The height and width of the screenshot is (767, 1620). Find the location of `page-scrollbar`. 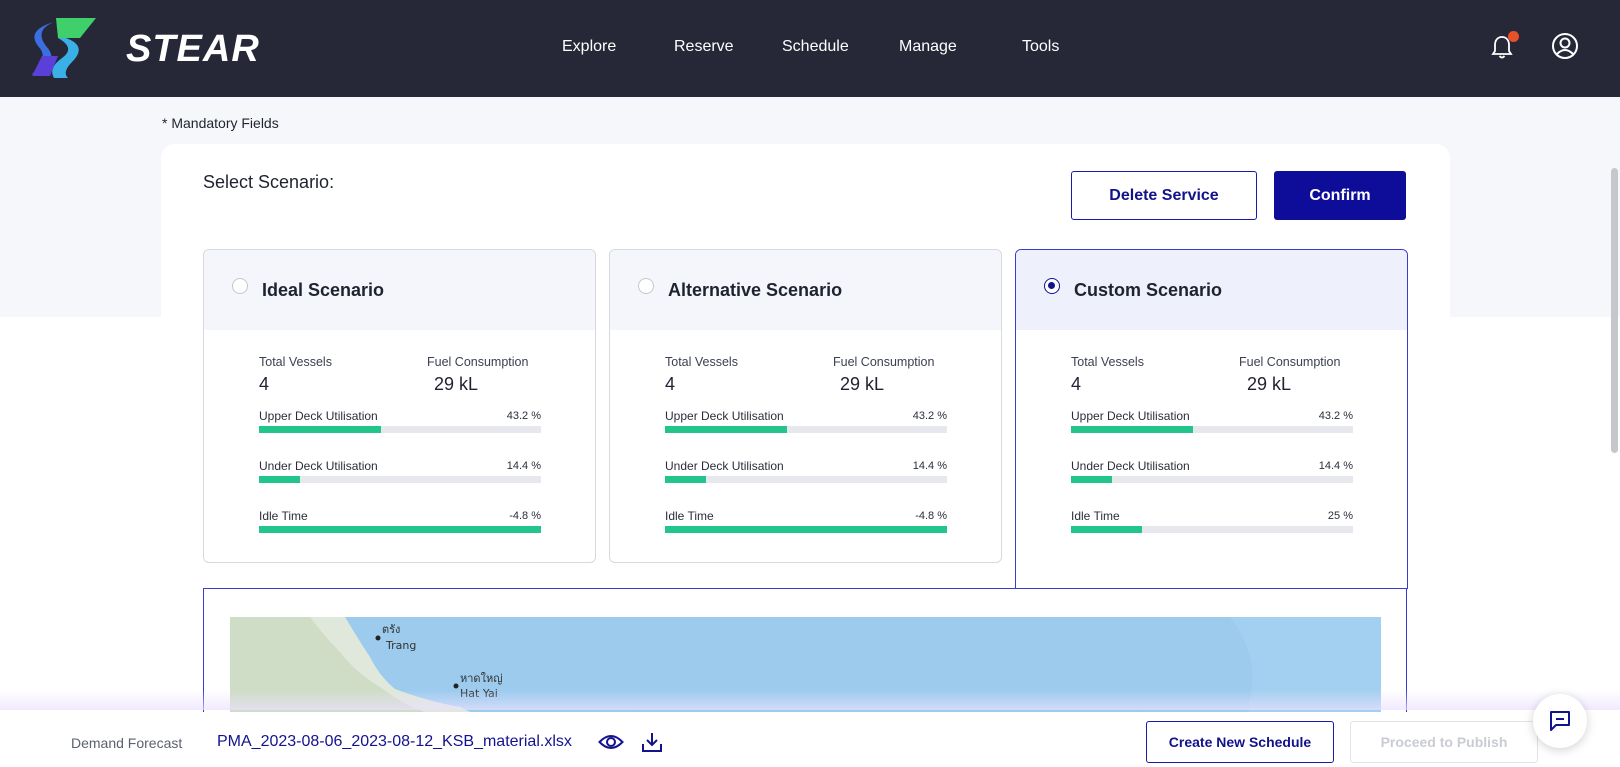

page-scrollbar is located at coordinates (1614, 310).